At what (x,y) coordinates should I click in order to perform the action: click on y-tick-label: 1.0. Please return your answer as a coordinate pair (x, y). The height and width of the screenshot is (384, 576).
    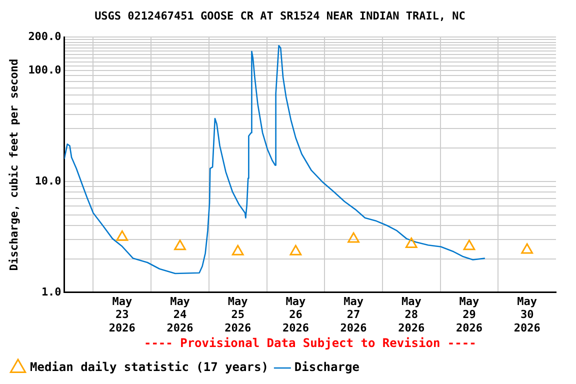
    Looking at the image, I should click on (51, 291).